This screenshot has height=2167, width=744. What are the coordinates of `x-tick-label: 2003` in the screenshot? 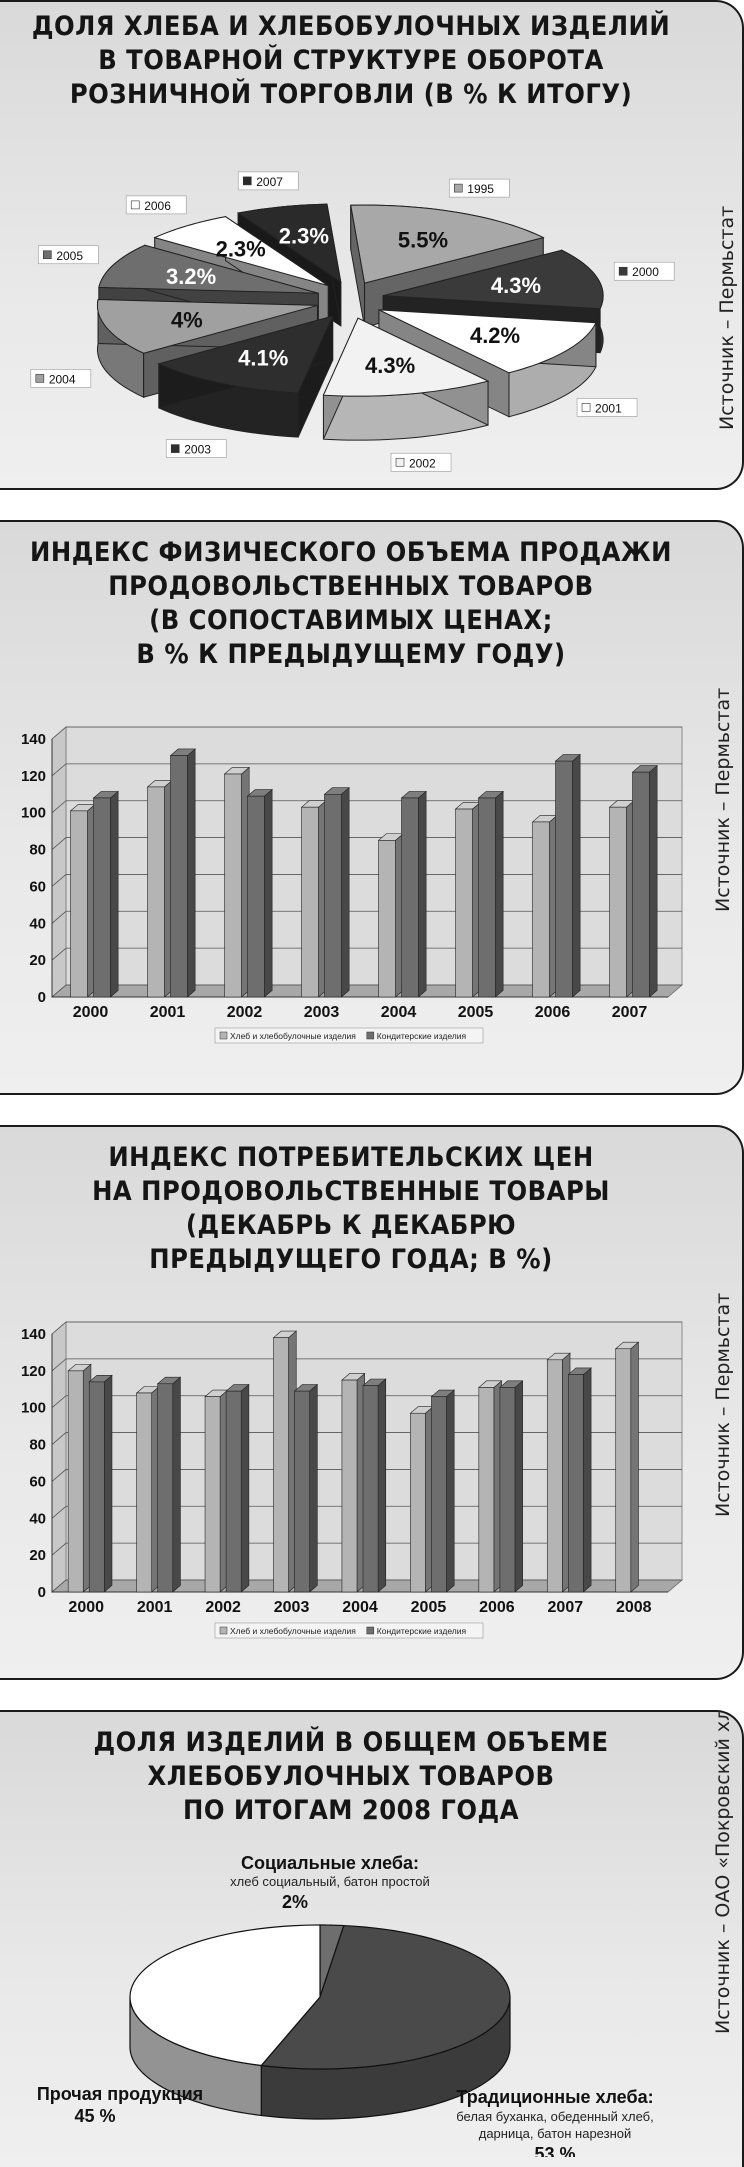 It's located at (292, 1607).